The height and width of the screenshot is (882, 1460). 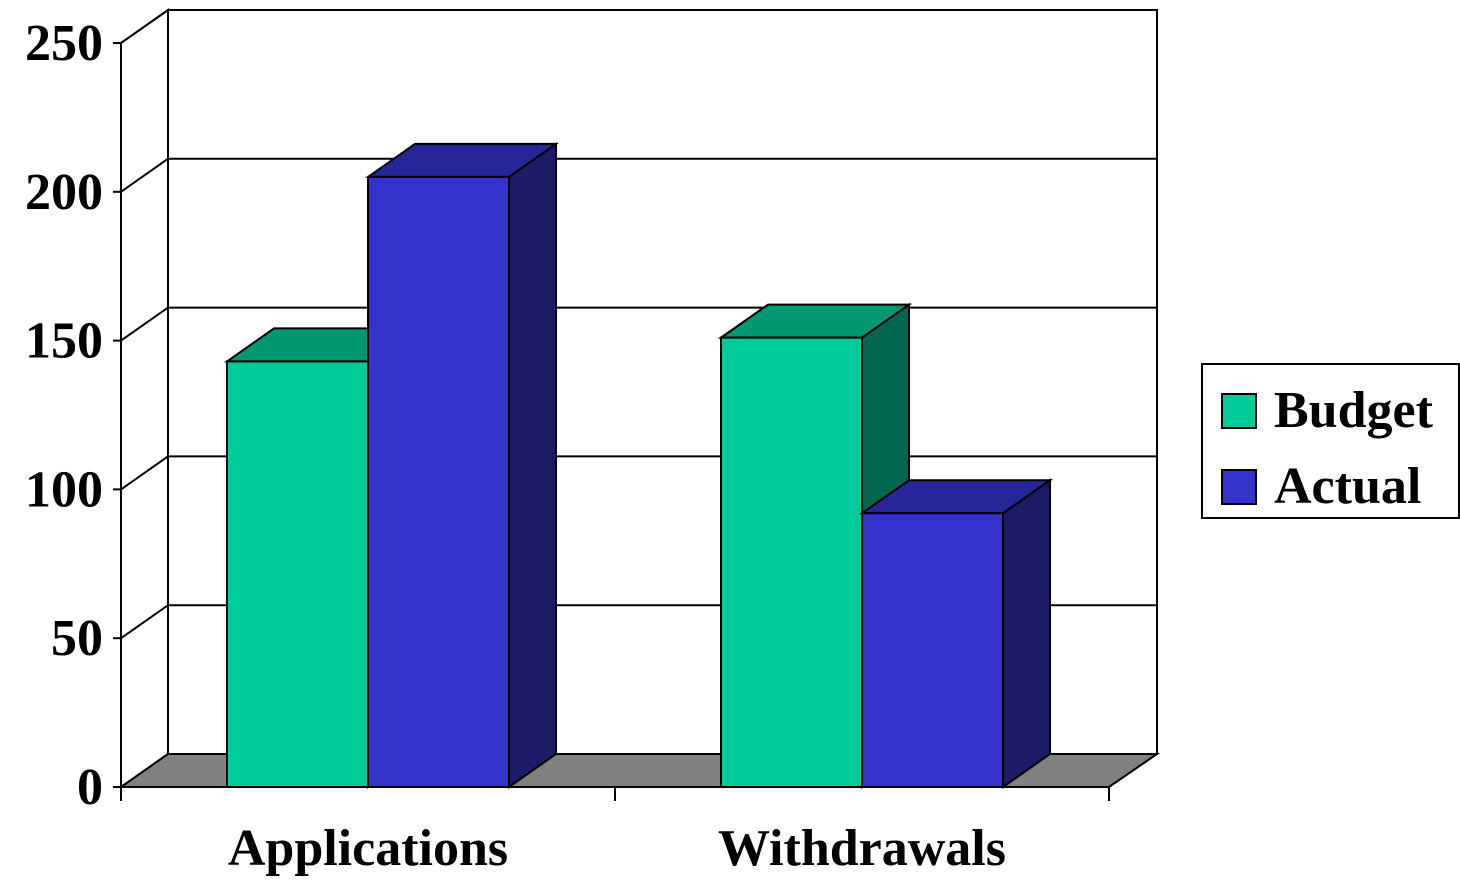 I want to click on legend-label-actual: Actual, so click(x=1347, y=486).